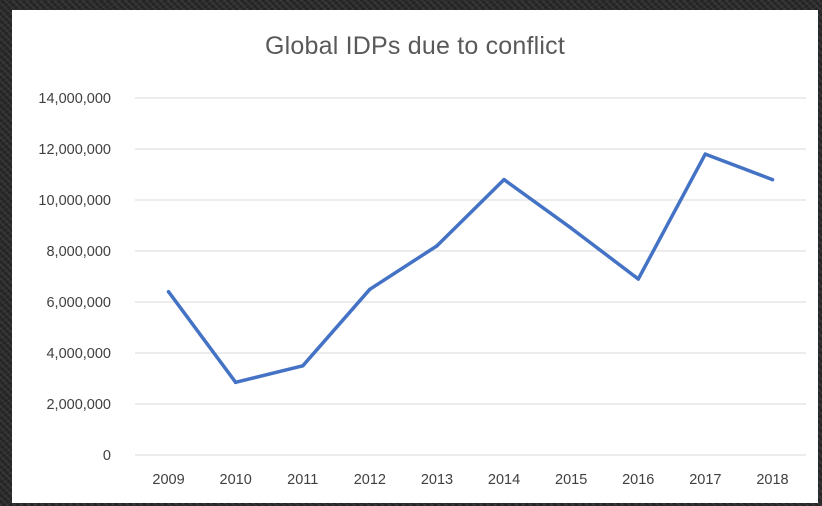 The image size is (822, 506). What do you see at coordinates (571, 480) in the screenshot?
I see `x-tick-label: 2015` at bounding box center [571, 480].